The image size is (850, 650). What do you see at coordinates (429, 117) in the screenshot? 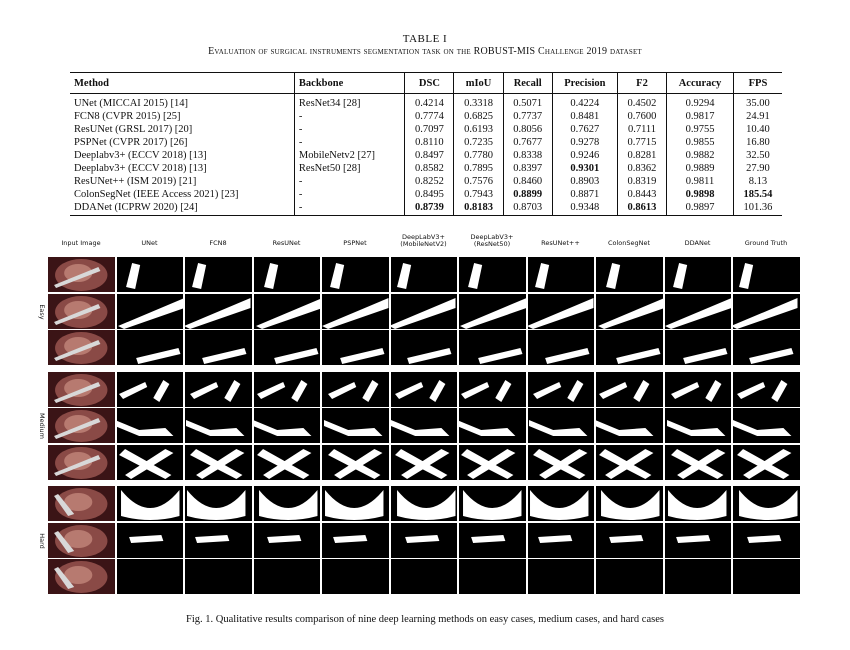
I see `cell-dsc: 0.7774` at bounding box center [429, 117].